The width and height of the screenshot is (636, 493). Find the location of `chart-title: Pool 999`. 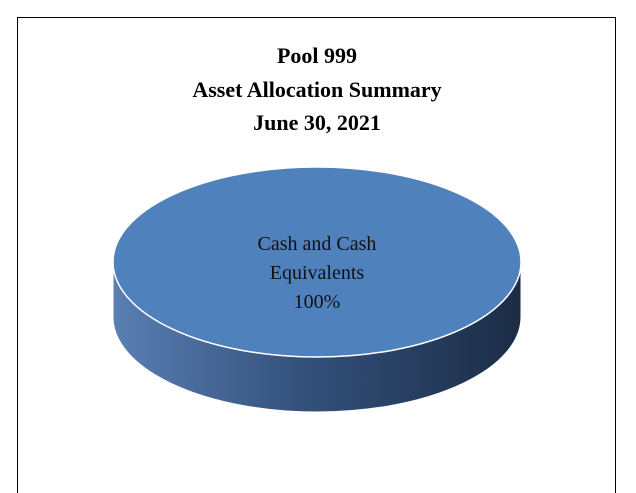

chart-title: Pool 999 is located at coordinates (317, 55).